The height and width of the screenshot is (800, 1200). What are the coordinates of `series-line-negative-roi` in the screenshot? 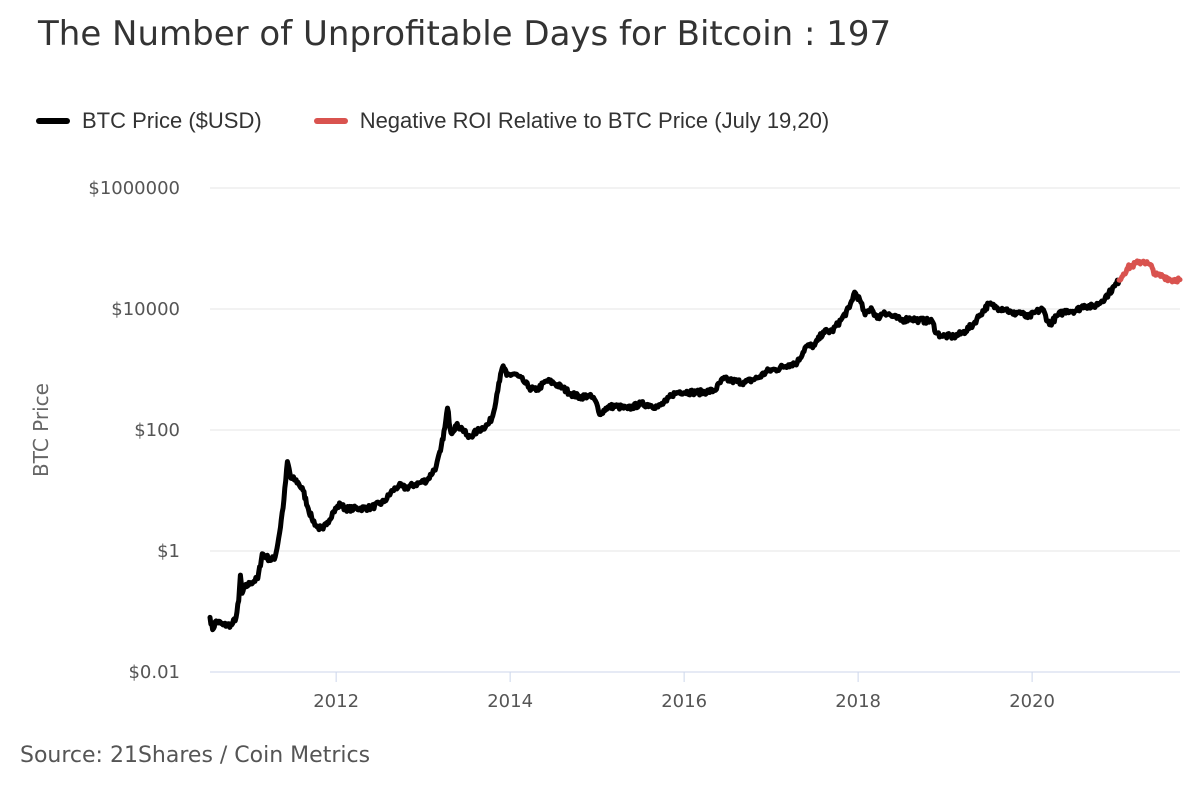 It's located at (1149, 271).